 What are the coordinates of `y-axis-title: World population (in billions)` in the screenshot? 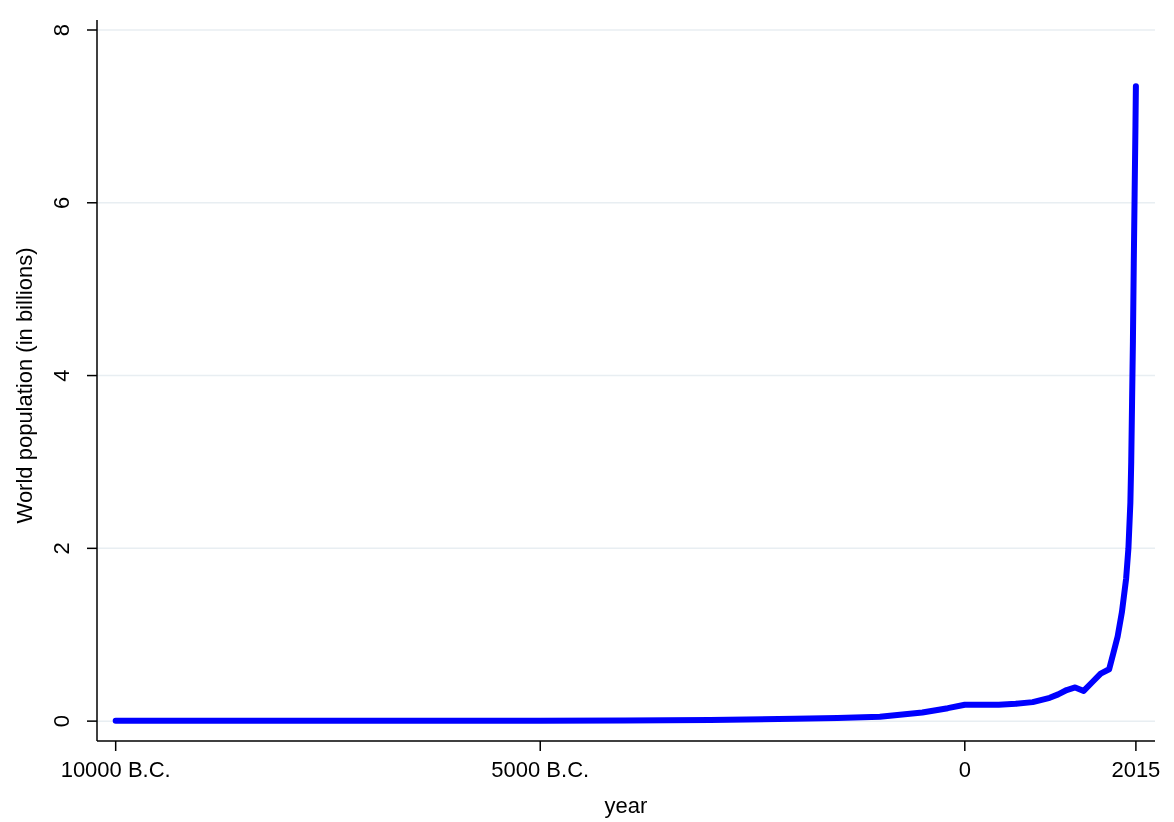 It's located at (24, 385).